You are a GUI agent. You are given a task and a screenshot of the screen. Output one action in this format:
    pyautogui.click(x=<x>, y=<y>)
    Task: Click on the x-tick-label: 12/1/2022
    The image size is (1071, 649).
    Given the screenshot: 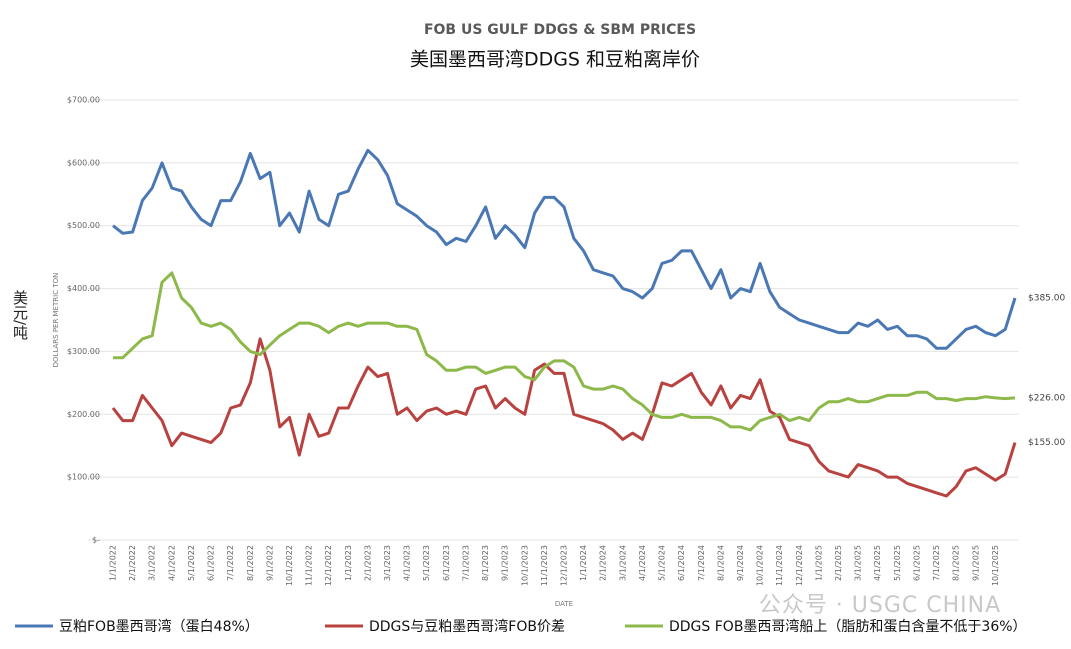 What is the action you would take?
    pyautogui.click(x=328, y=565)
    